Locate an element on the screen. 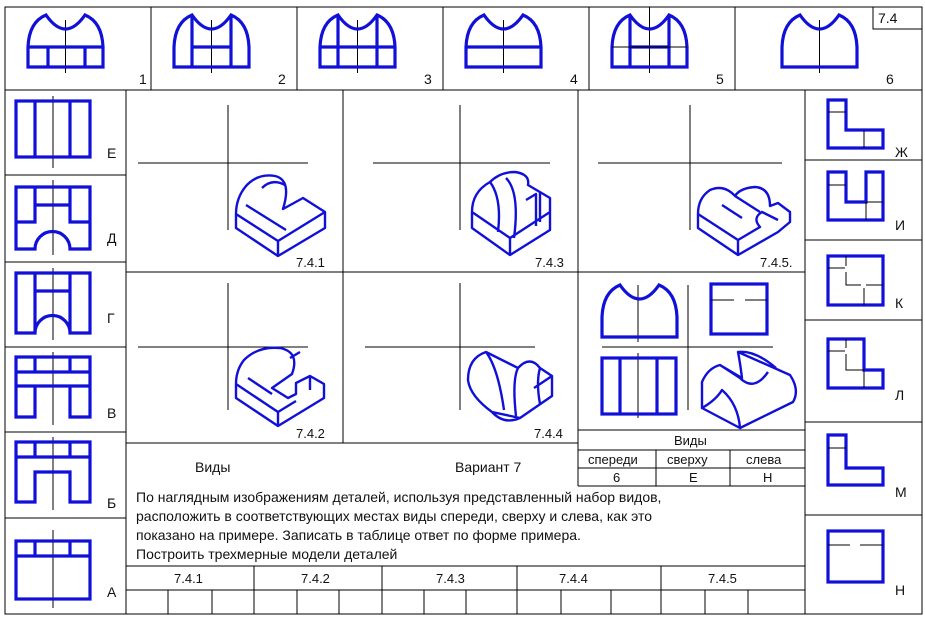 The width and height of the screenshot is (925, 621). example-header-top: сверху is located at coordinates (687, 459).